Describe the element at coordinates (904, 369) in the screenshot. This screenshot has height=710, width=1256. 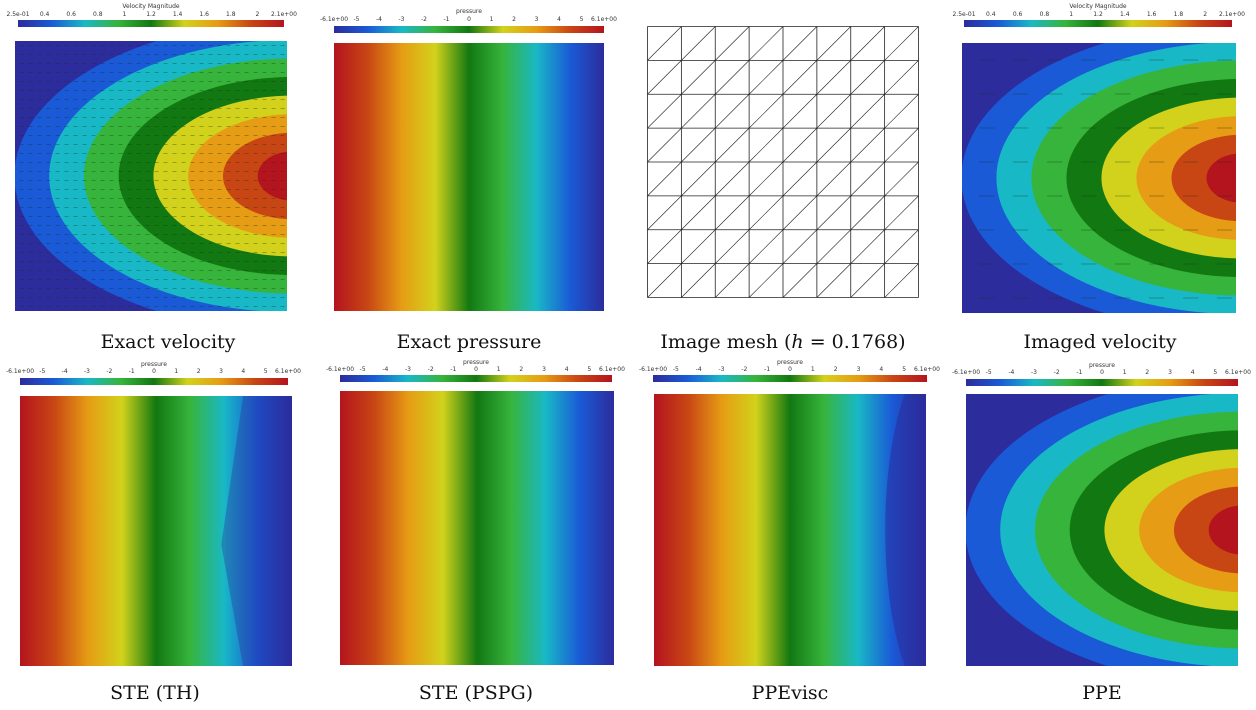
I see `colorbar-tick-label: 5` at that location.